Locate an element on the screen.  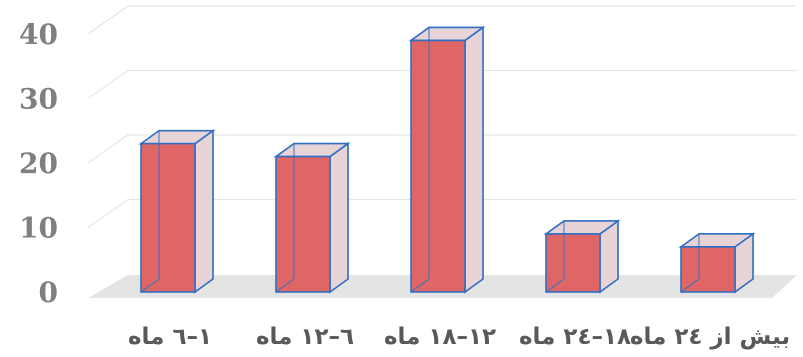
y-tick-label: 20 is located at coordinates (38, 163).